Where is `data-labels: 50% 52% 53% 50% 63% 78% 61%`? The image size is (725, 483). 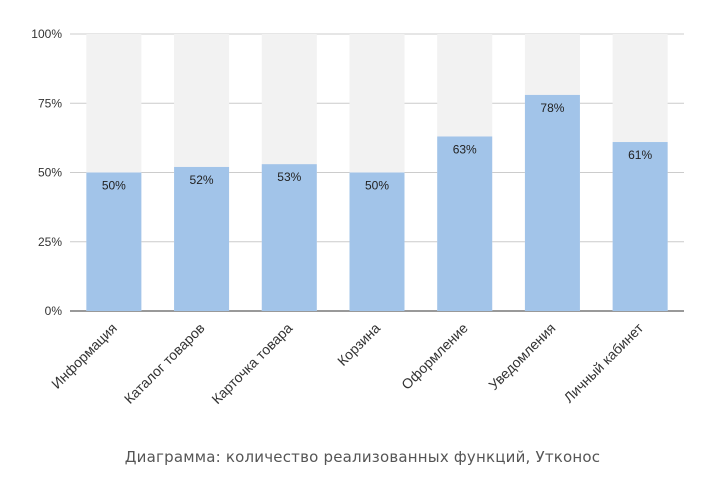
data-labels: 50% 52% 53% 50% 63% 78% 61% is located at coordinates (377, 147).